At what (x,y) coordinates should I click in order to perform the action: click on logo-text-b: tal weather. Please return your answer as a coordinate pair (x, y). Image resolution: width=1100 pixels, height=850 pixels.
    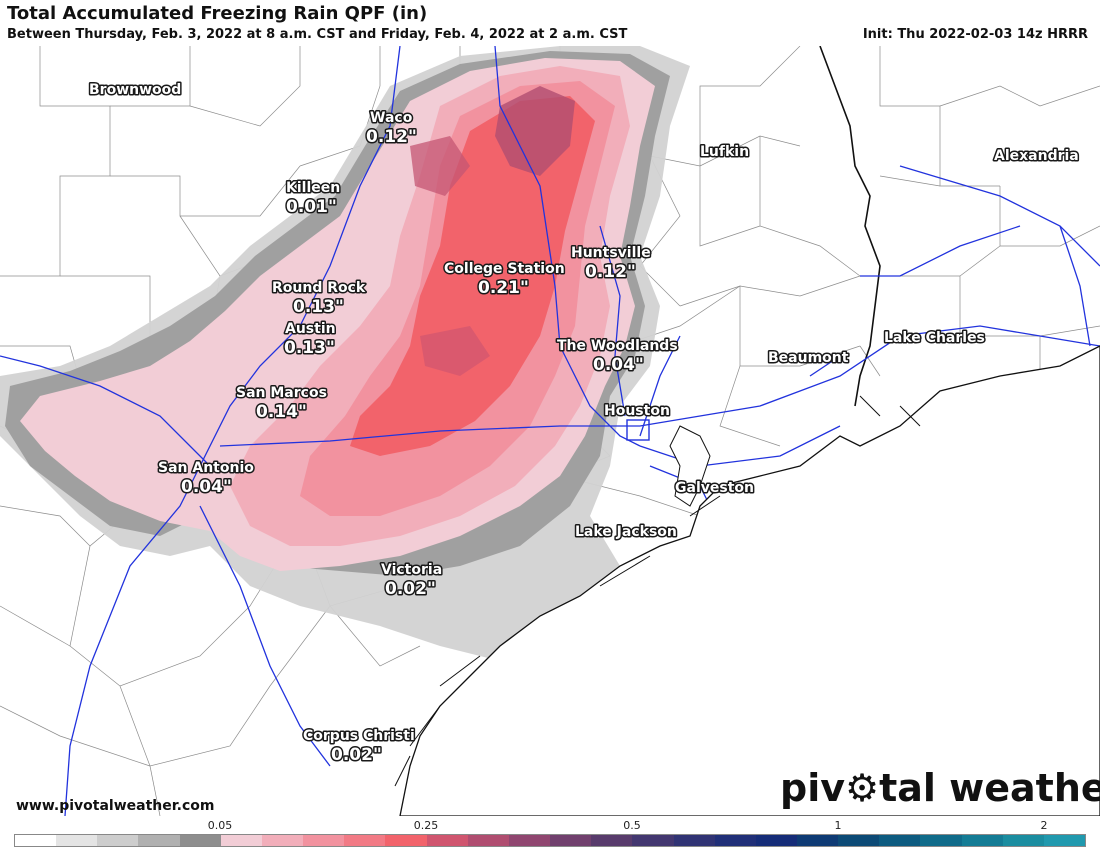
    Looking at the image, I should click on (989, 788).